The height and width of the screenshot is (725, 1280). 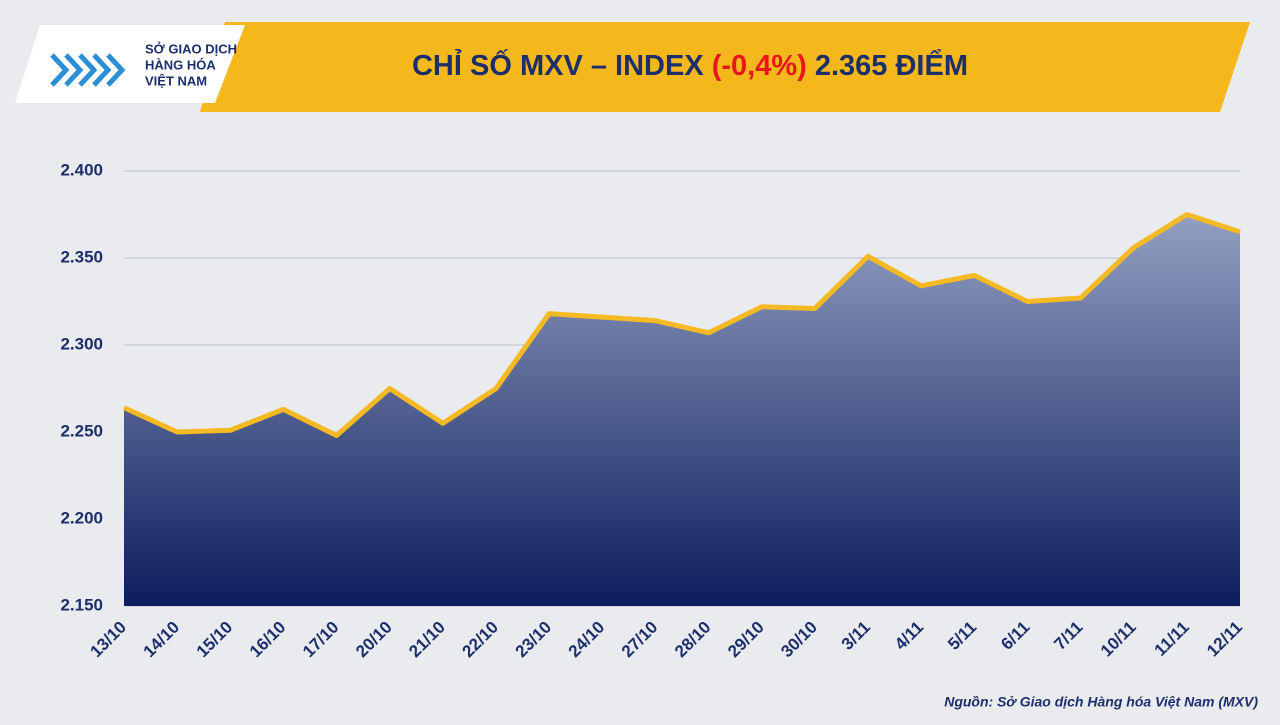 I want to click on logo-icon, so click(x=88, y=70).